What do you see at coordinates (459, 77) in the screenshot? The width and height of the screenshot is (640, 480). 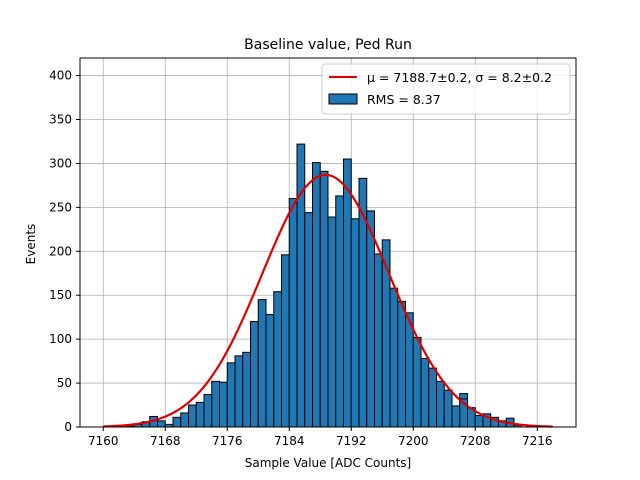 I see `legend-fit-label: μ = 7188.7±0.2, σ = 8.2±0.2` at bounding box center [459, 77].